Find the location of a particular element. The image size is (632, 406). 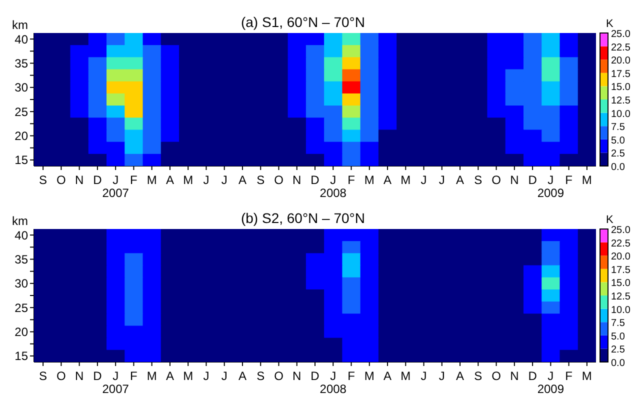

color-bar-label: 22.5 is located at coordinates (621, 244).